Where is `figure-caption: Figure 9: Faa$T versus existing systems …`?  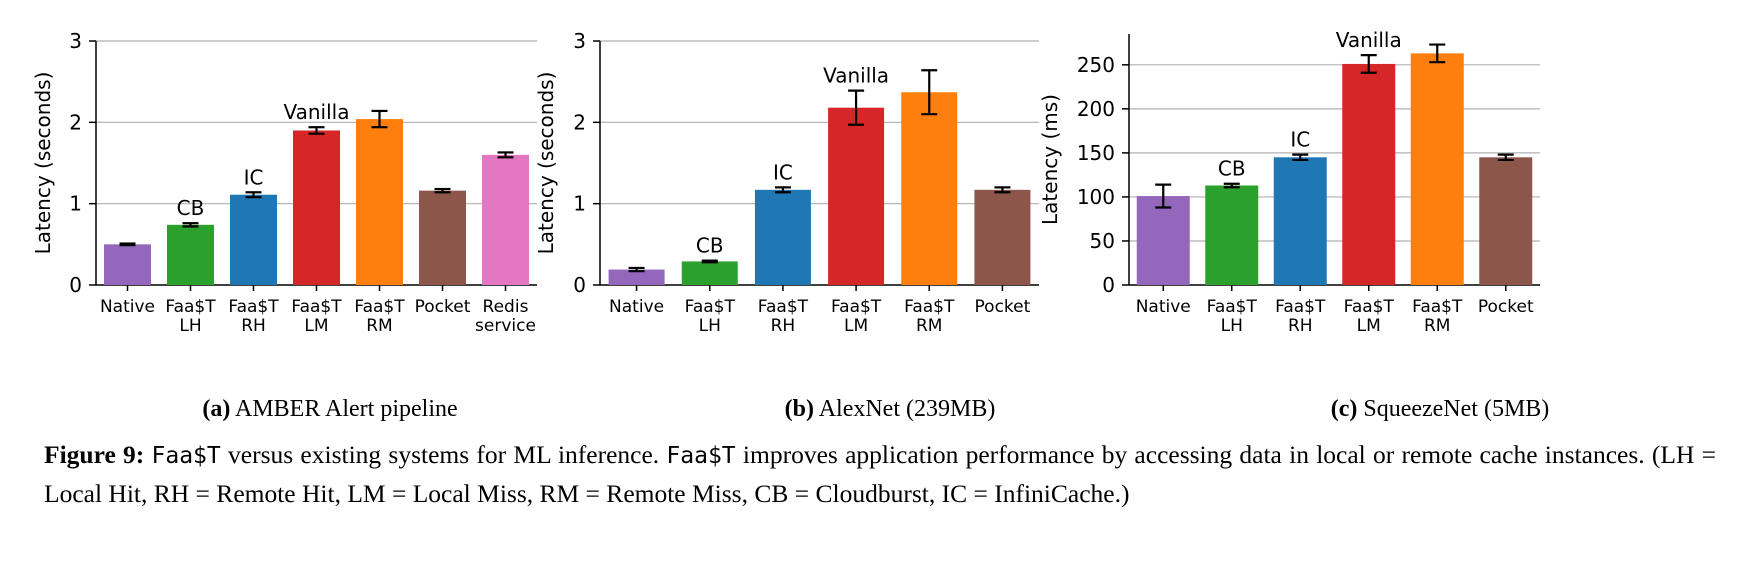
figure-caption: Figure 9: Faa$T versus existing systems … is located at coordinates (880, 474).